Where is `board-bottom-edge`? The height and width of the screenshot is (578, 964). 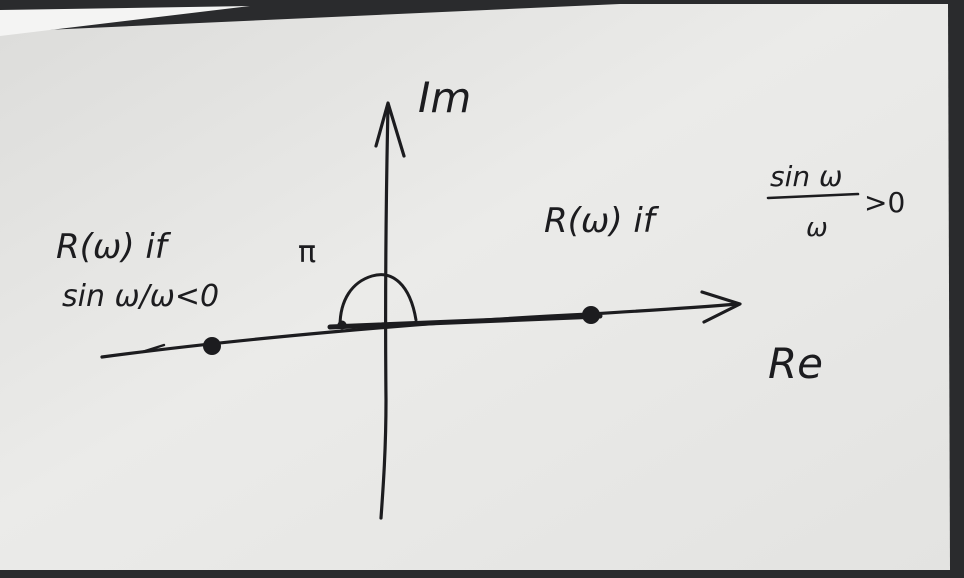 board-bottom-edge is located at coordinates (482, 574).